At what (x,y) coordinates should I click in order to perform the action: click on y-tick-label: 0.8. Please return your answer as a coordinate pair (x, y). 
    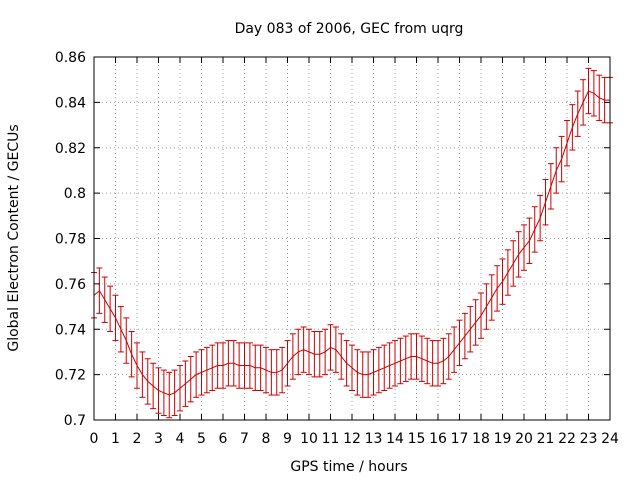
    Looking at the image, I should click on (75, 194).